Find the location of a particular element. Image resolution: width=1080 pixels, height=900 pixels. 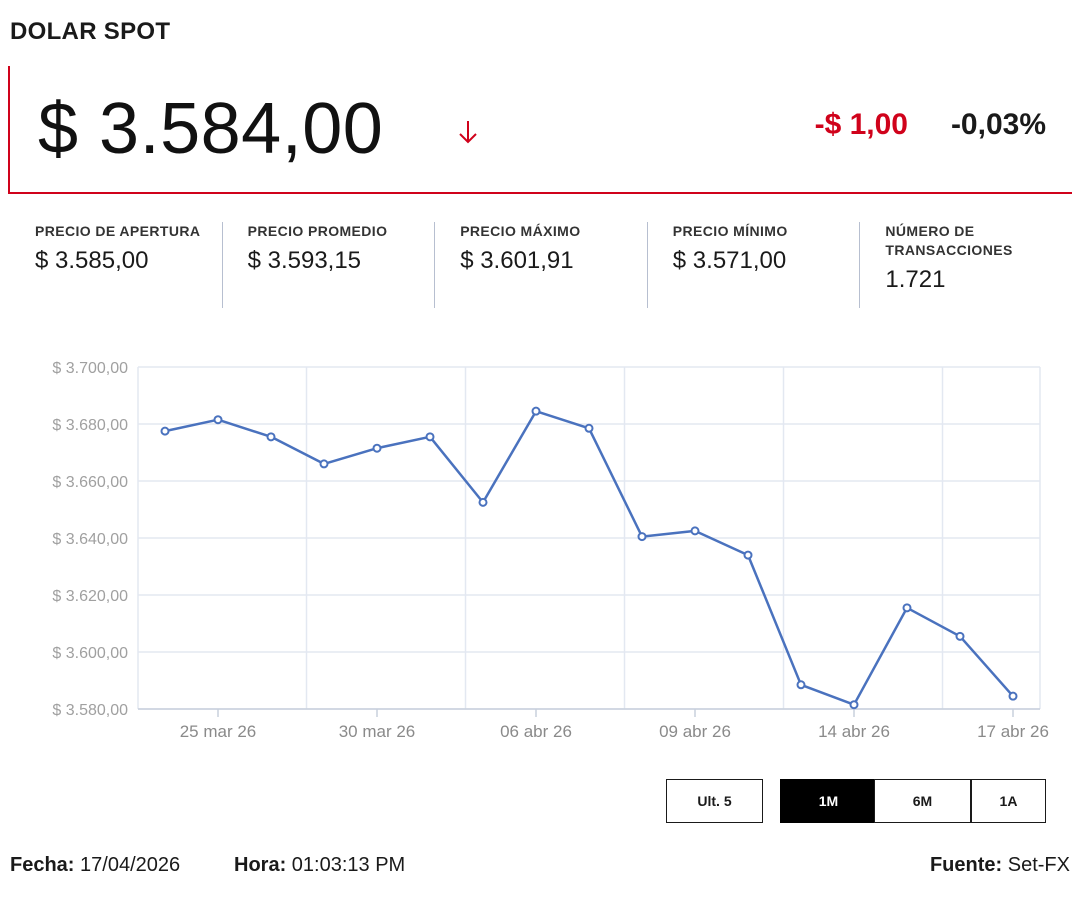

y-tick-label: $ 3.680,00 is located at coordinates (90, 425).